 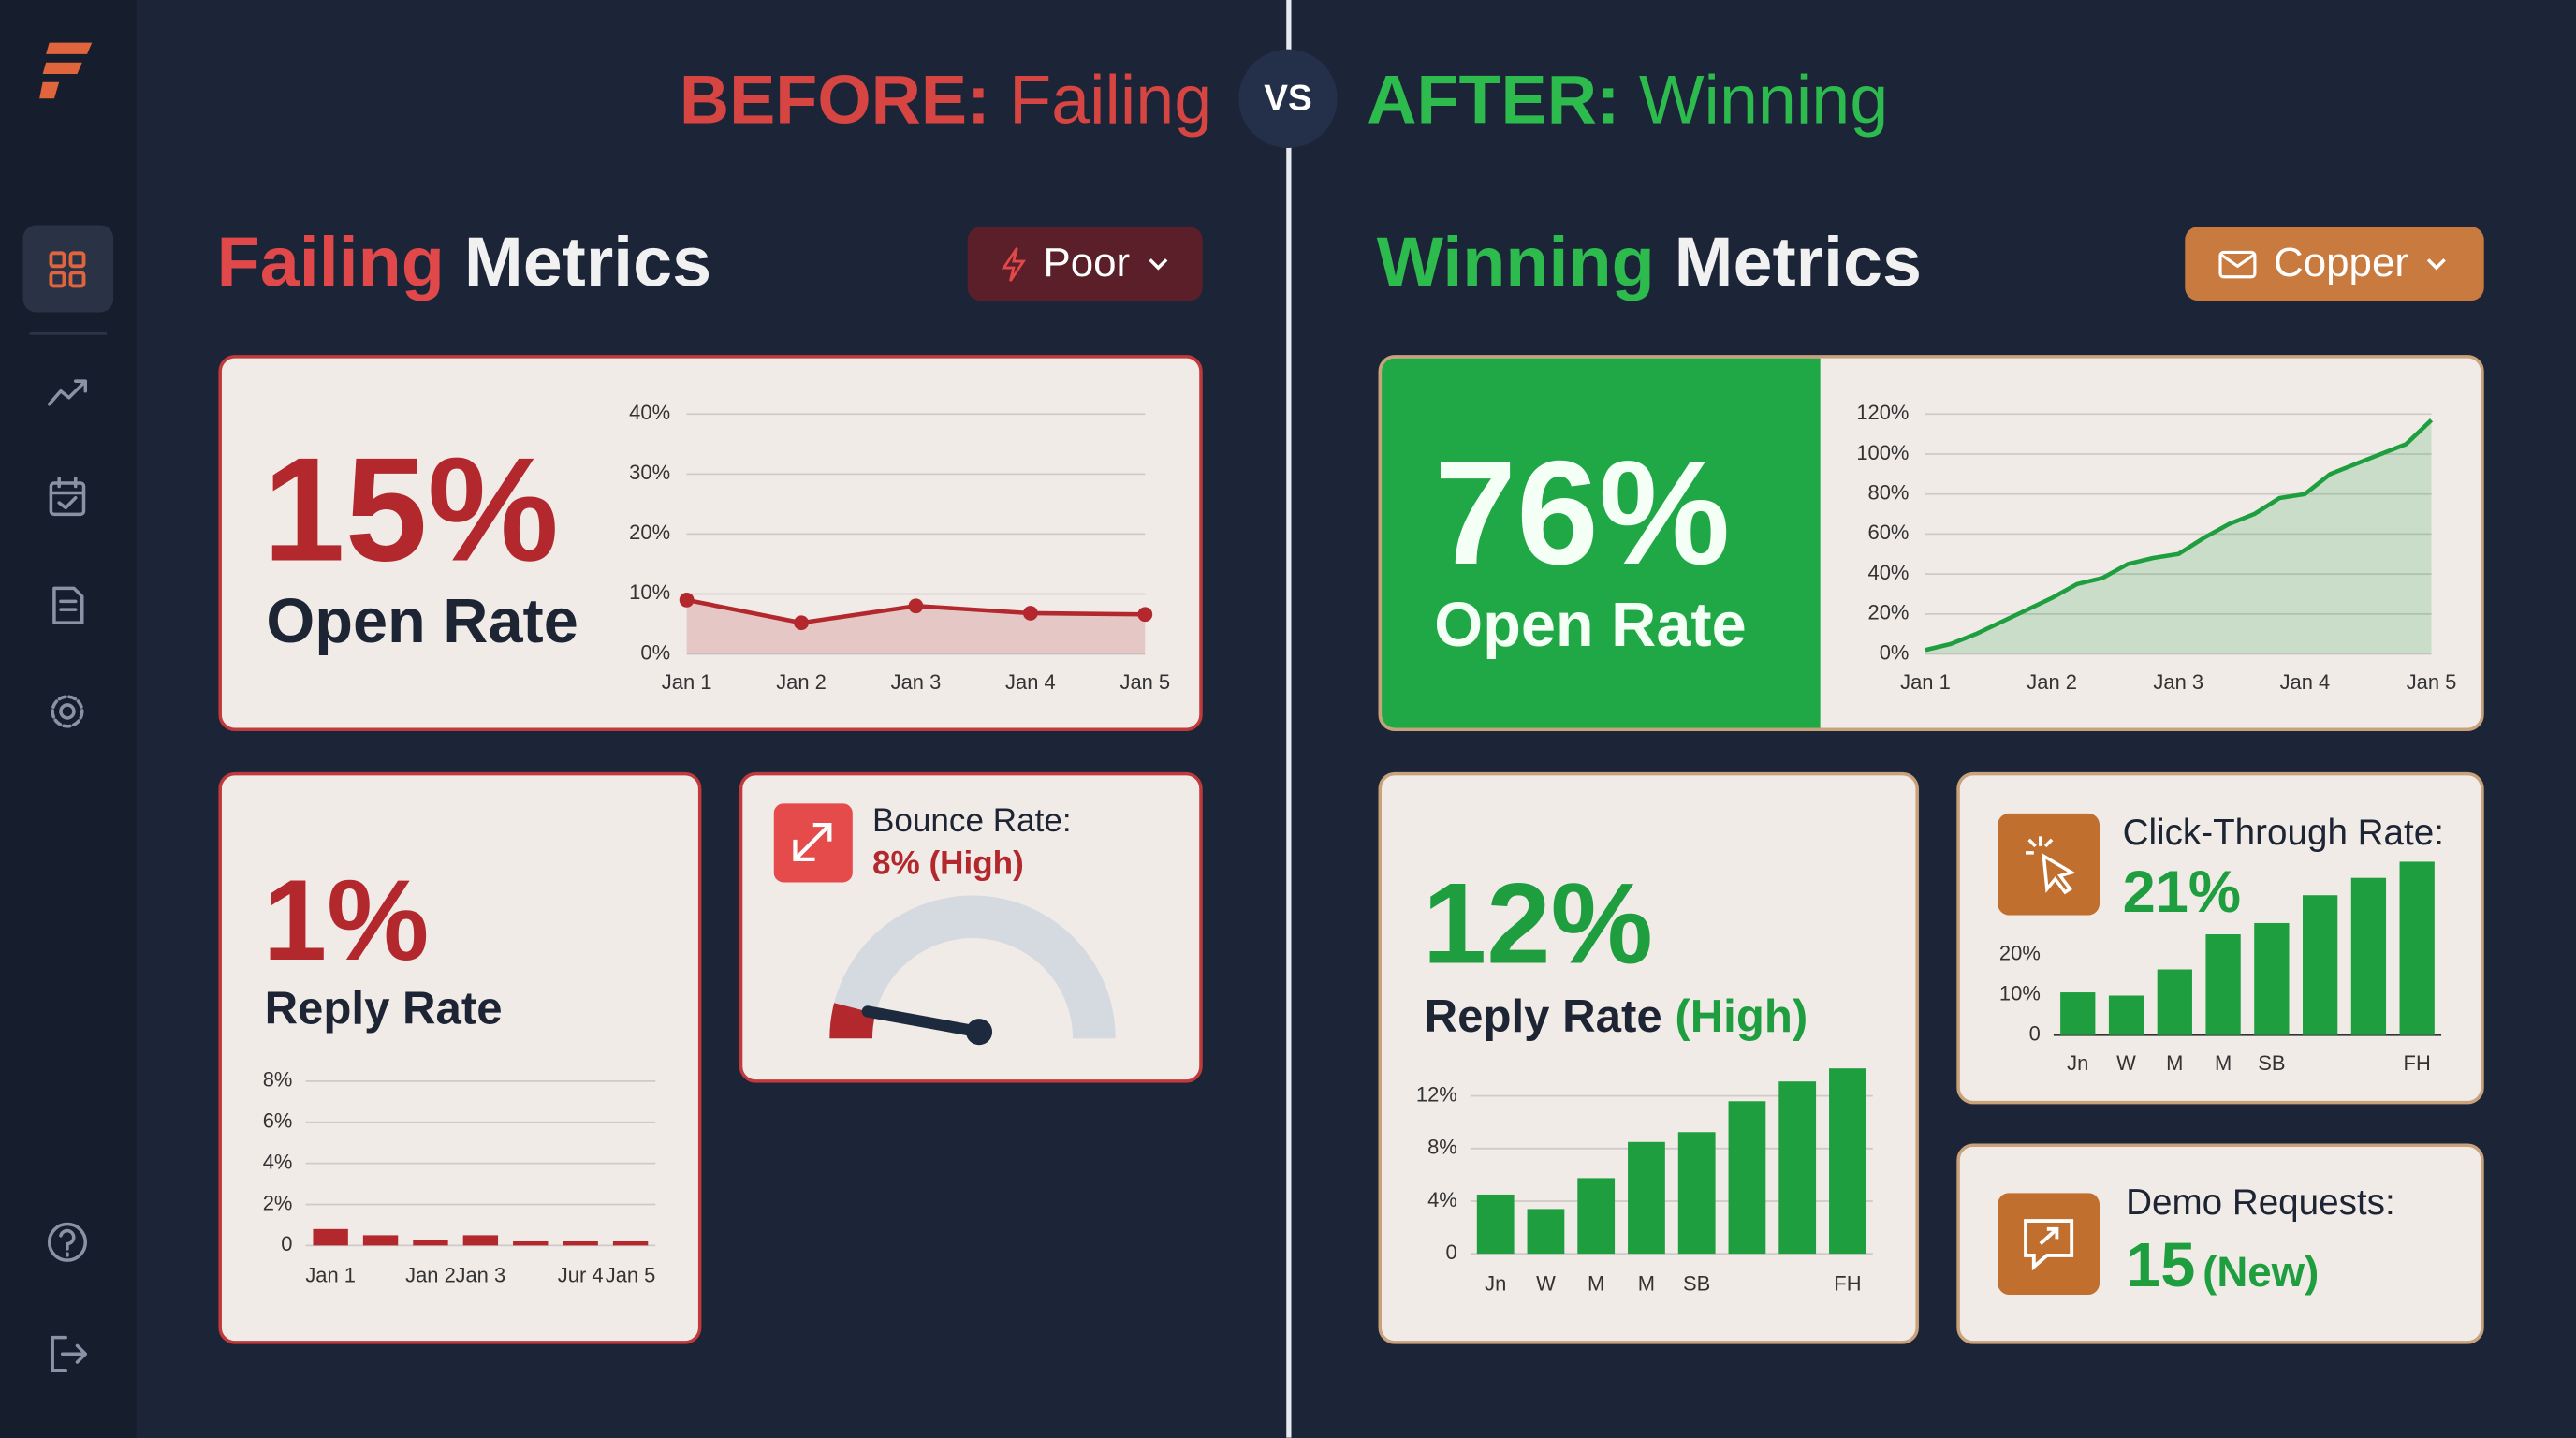 I want to click on demo-note: (New), so click(x=2261, y=1272).